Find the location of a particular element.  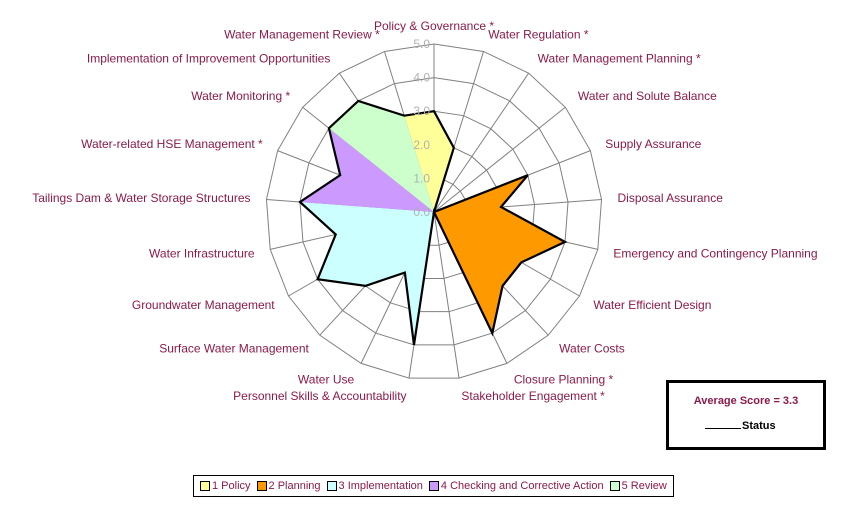

legend-label: 5 Review is located at coordinates (644, 486).